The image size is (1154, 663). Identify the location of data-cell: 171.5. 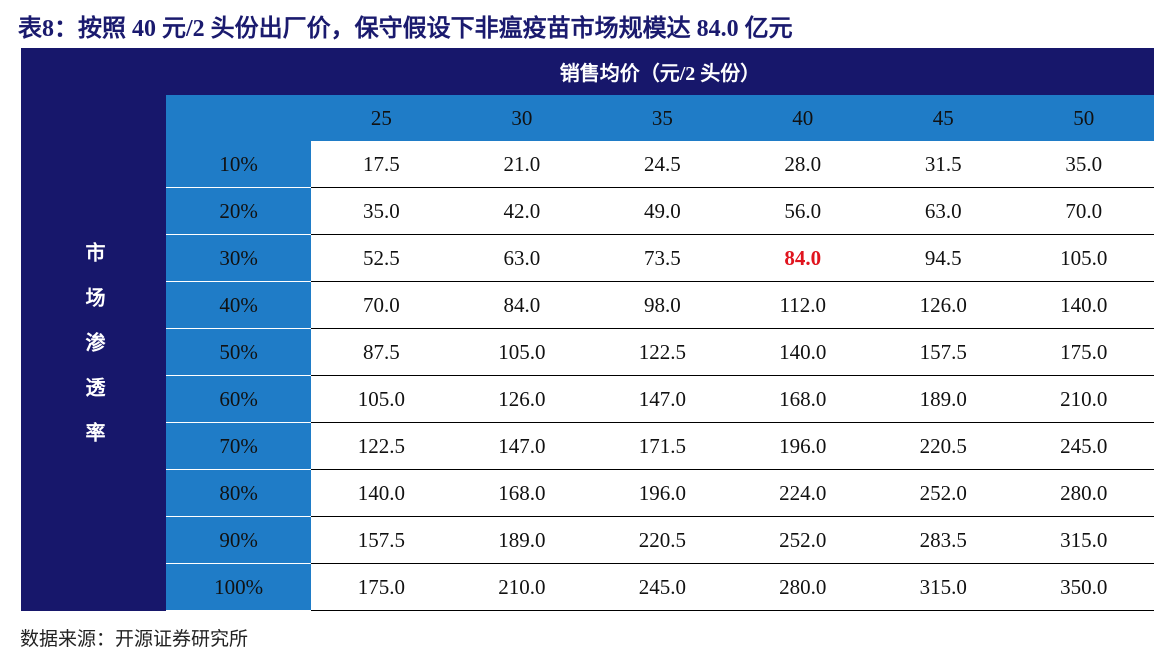
(662, 446).